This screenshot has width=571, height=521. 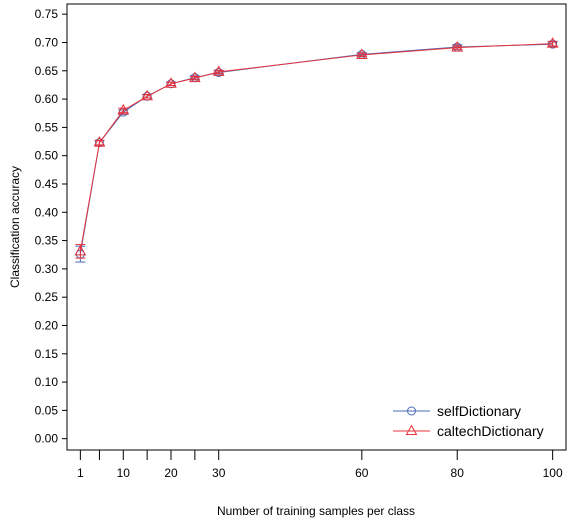 What do you see at coordinates (47, 42) in the screenshot?
I see `y-tick-label: 0.70` at bounding box center [47, 42].